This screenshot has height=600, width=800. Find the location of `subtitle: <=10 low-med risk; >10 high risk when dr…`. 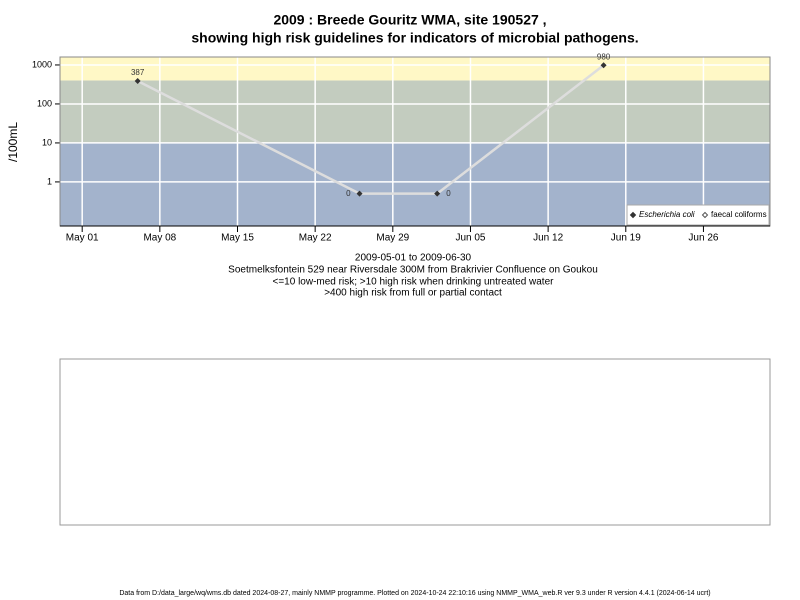

subtitle: <=10 low-med risk; >10 high risk when dr… is located at coordinates (414, 282).